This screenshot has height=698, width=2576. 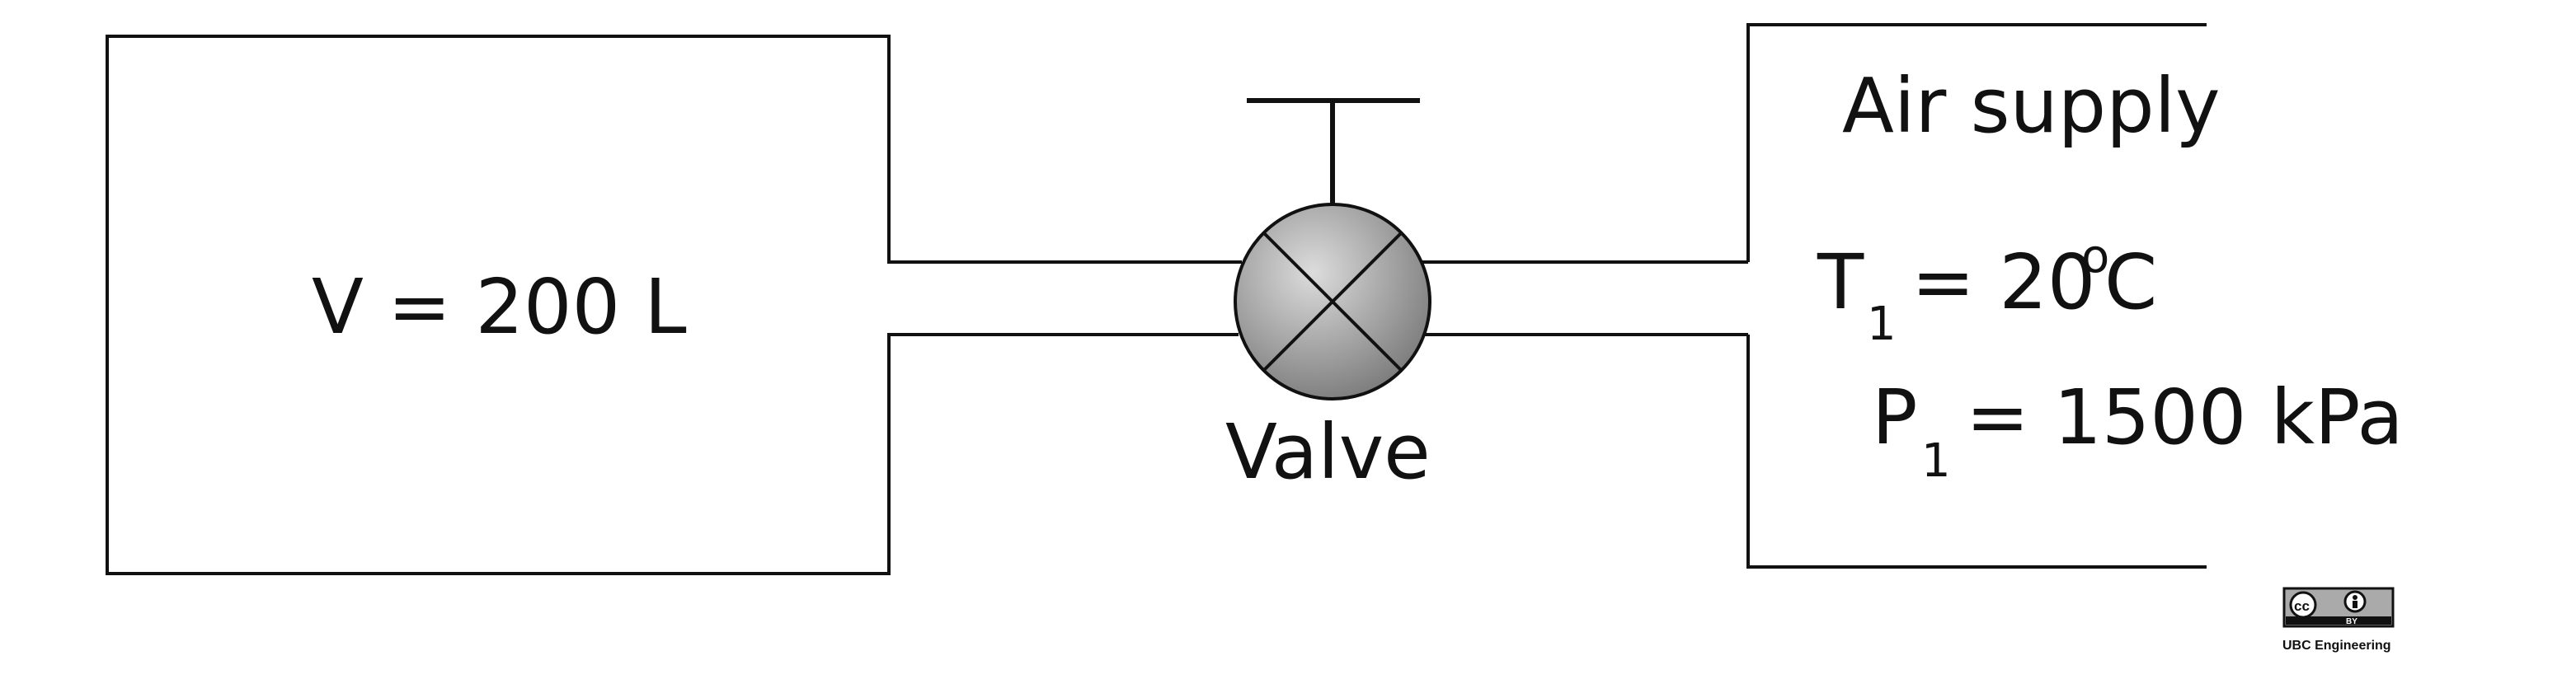 What do you see at coordinates (1840, 282) in the screenshot?
I see `temperature-symbol: T` at bounding box center [1840, 282].